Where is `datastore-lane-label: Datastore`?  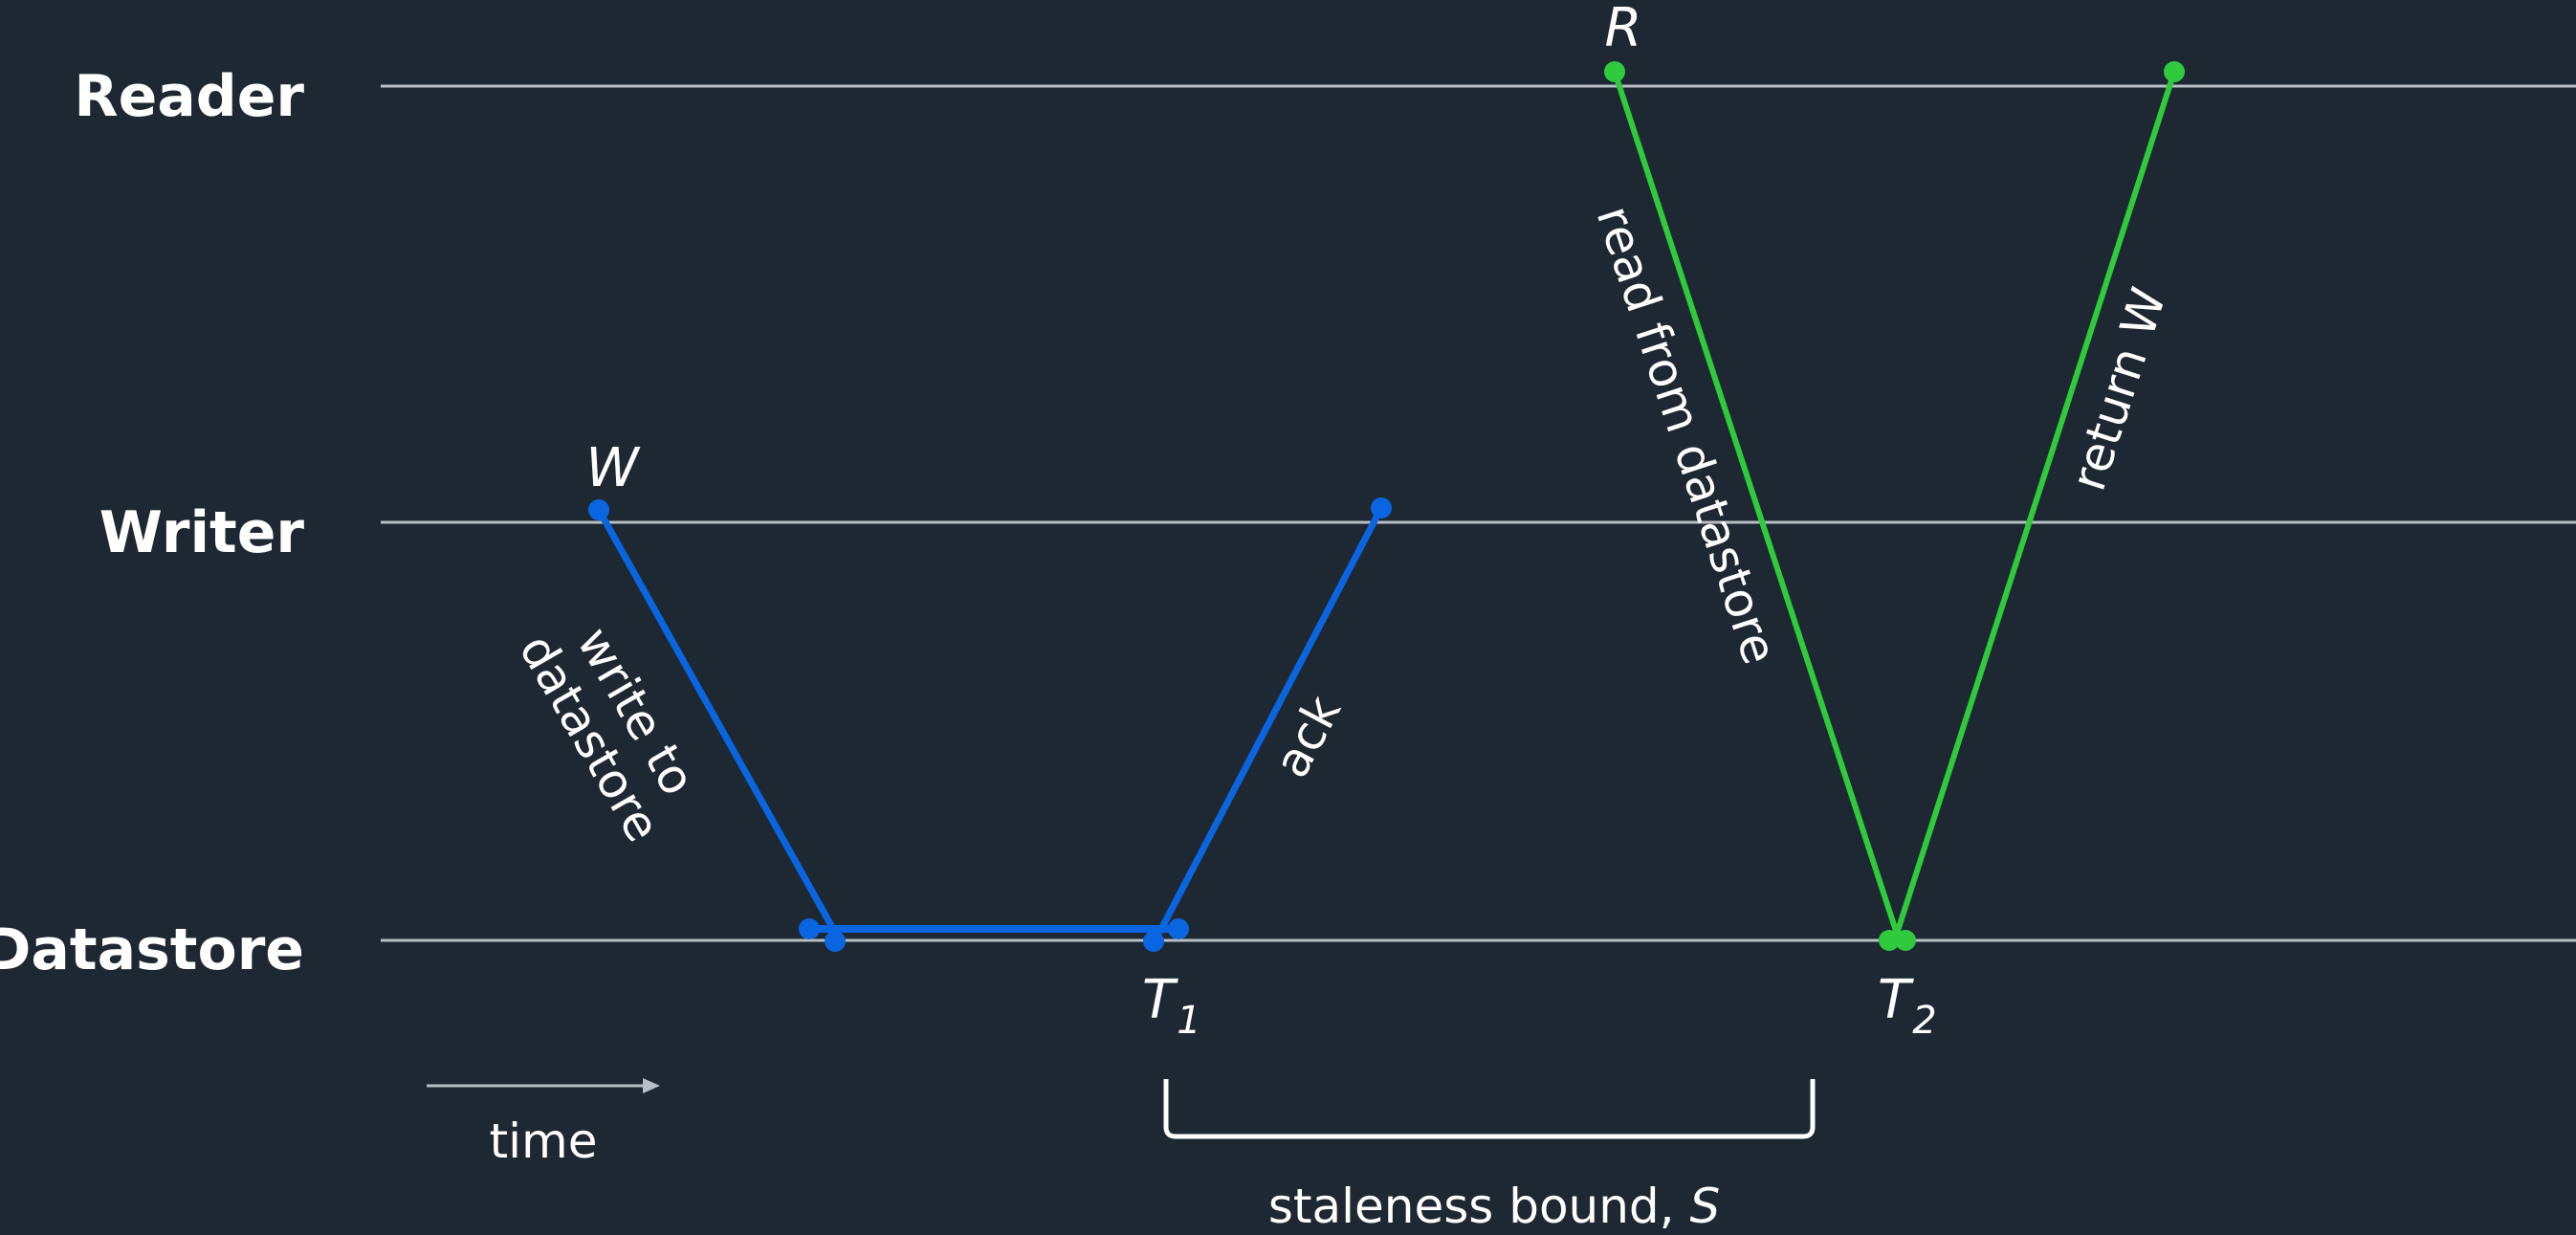 datastore-lane-label: Datastore is located at coordinates (152, 950).